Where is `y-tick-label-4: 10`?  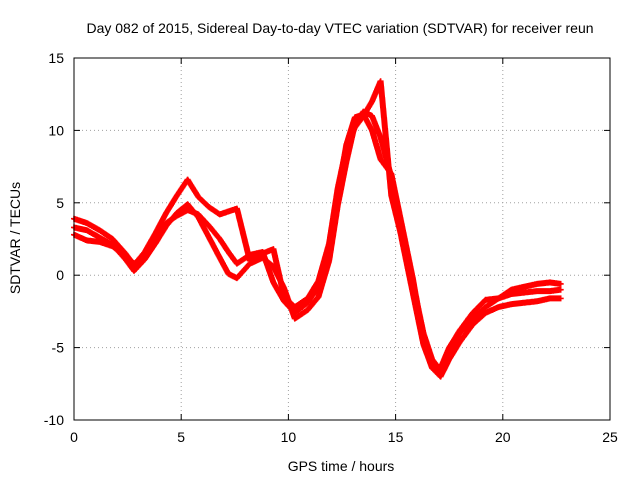 y-tick-label-4: 10 is located at coordinates (56, 130).